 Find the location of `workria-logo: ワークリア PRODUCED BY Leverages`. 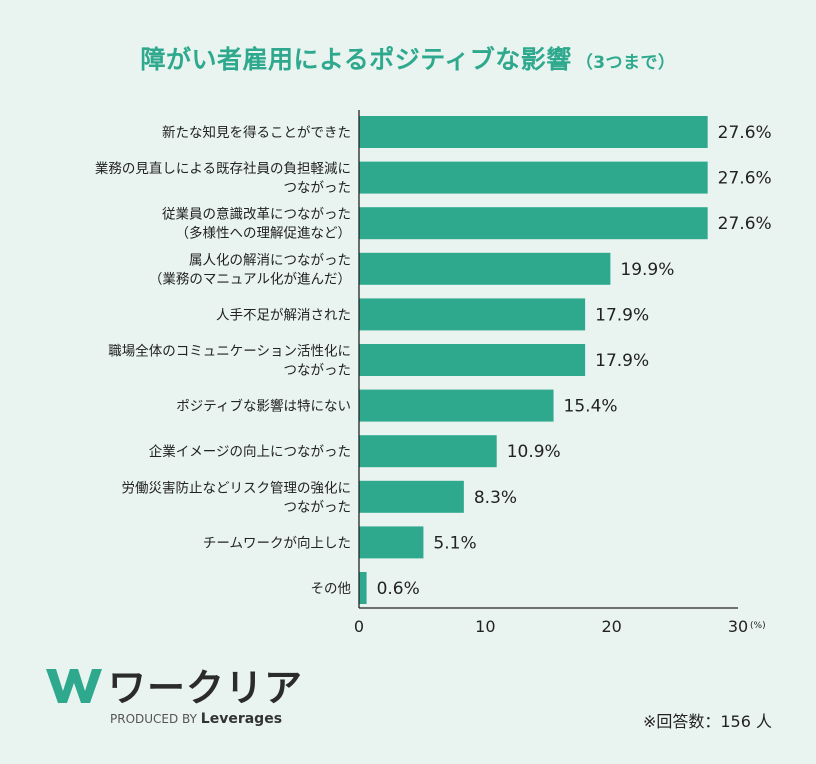

workria-logo: ワークリア PRODUCED BY Leverages is located at coordinates (174, 697).